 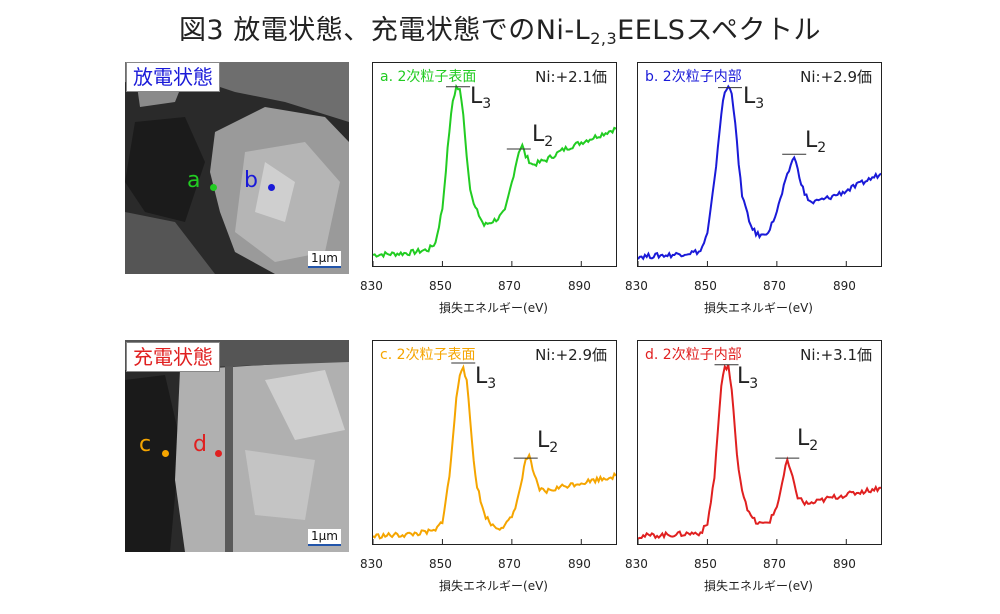 I want to click on micrograph-discharged: 1μm, so click(x=237, y=168).